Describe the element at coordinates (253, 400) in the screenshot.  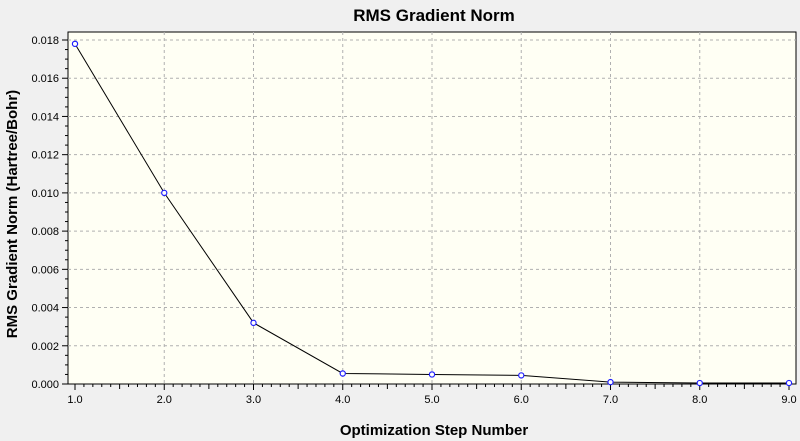
I see `x-tick-label: 3.0` at that location.